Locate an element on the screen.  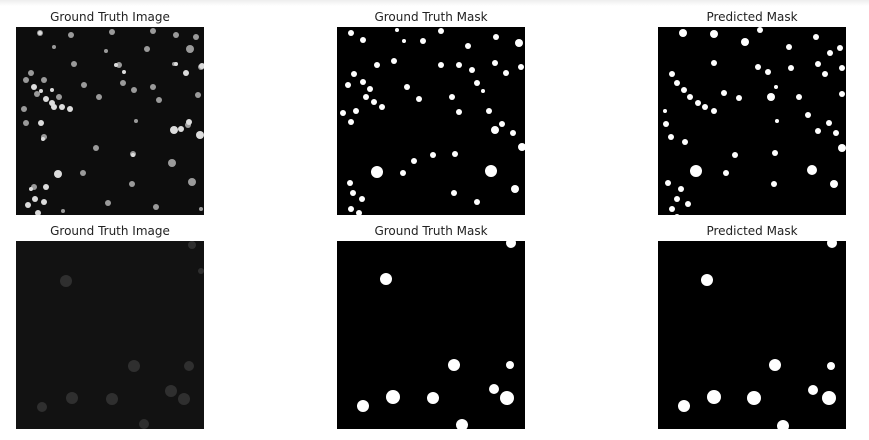
figure-top-edge is located at coordinates (434, 3).